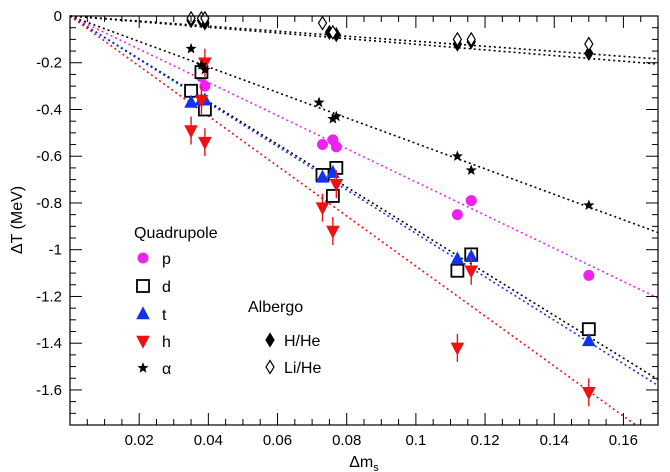  I want to click on y-tick-label: -1, so click(55, 250).